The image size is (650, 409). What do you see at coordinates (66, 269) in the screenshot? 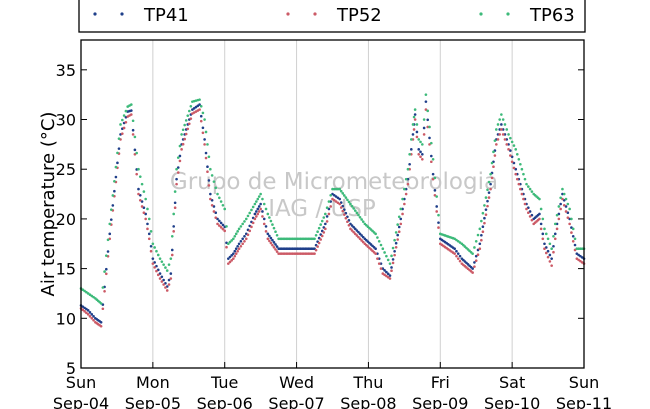
I see `y-tick-label: 15` at bounding box center [66, 269].